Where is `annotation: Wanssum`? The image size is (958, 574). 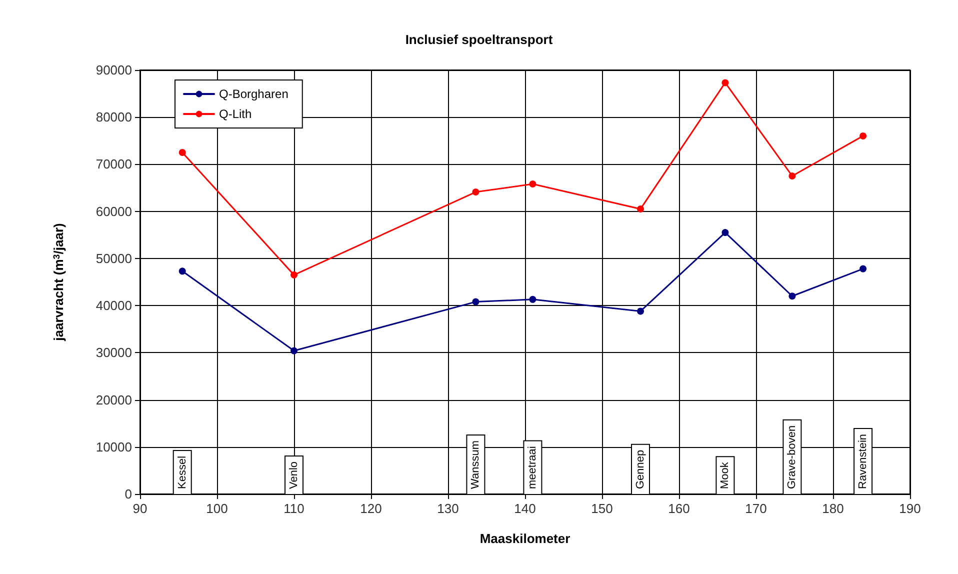 annotation: Wanssum is located at coordinates (476, 464).